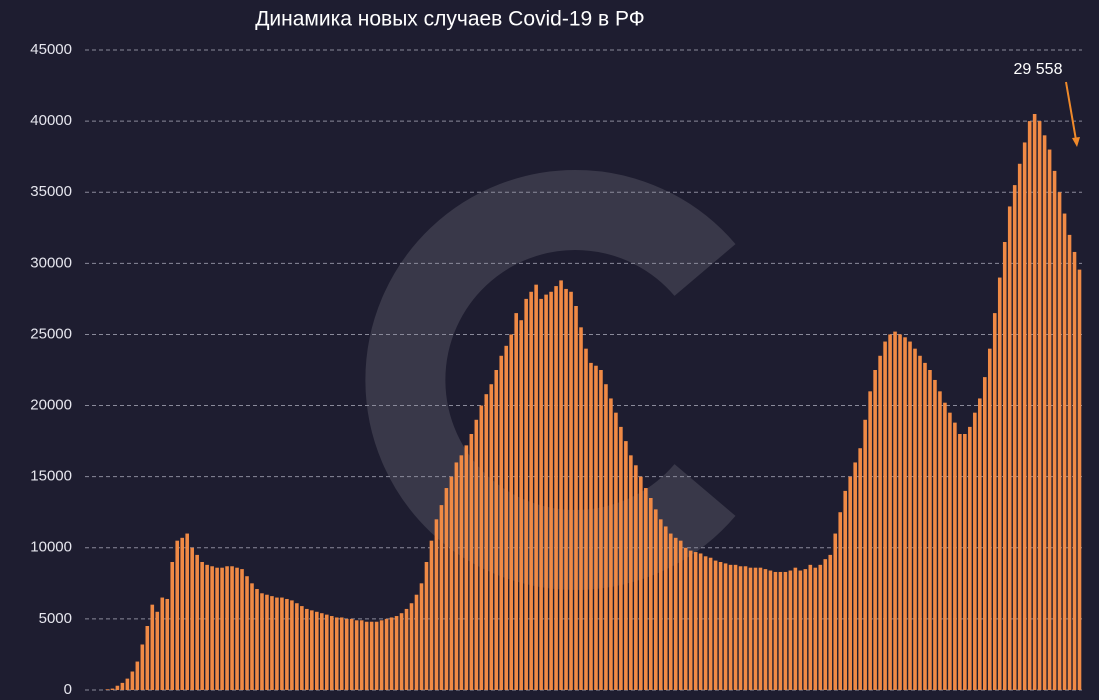  I want to click on y-tick-label: 35000, so click(51, 191).